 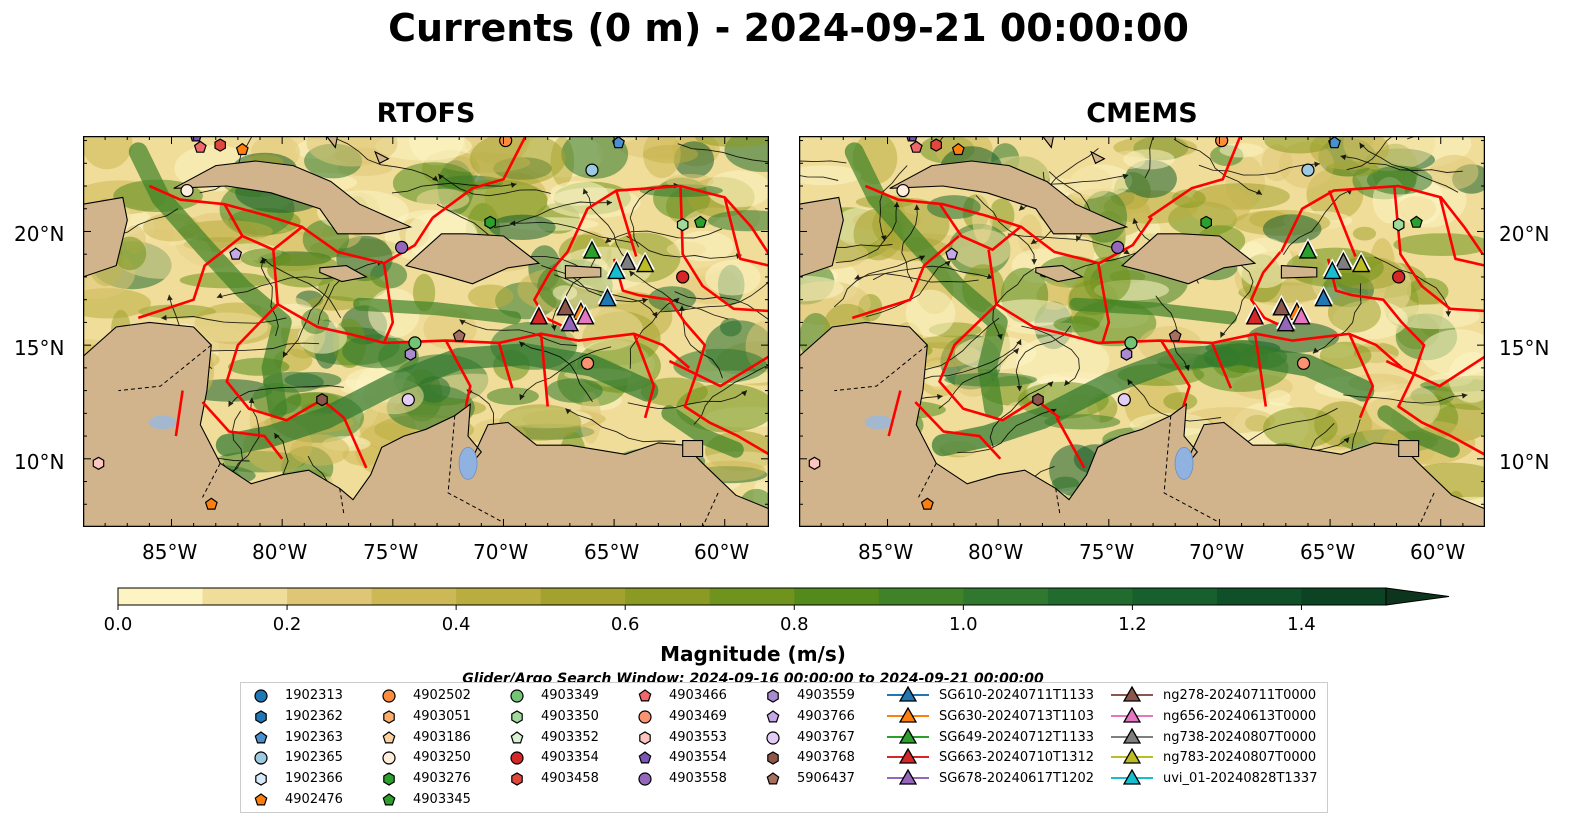 I want to click on colorbar-extend-arrow, so click(x=1417, y=596).